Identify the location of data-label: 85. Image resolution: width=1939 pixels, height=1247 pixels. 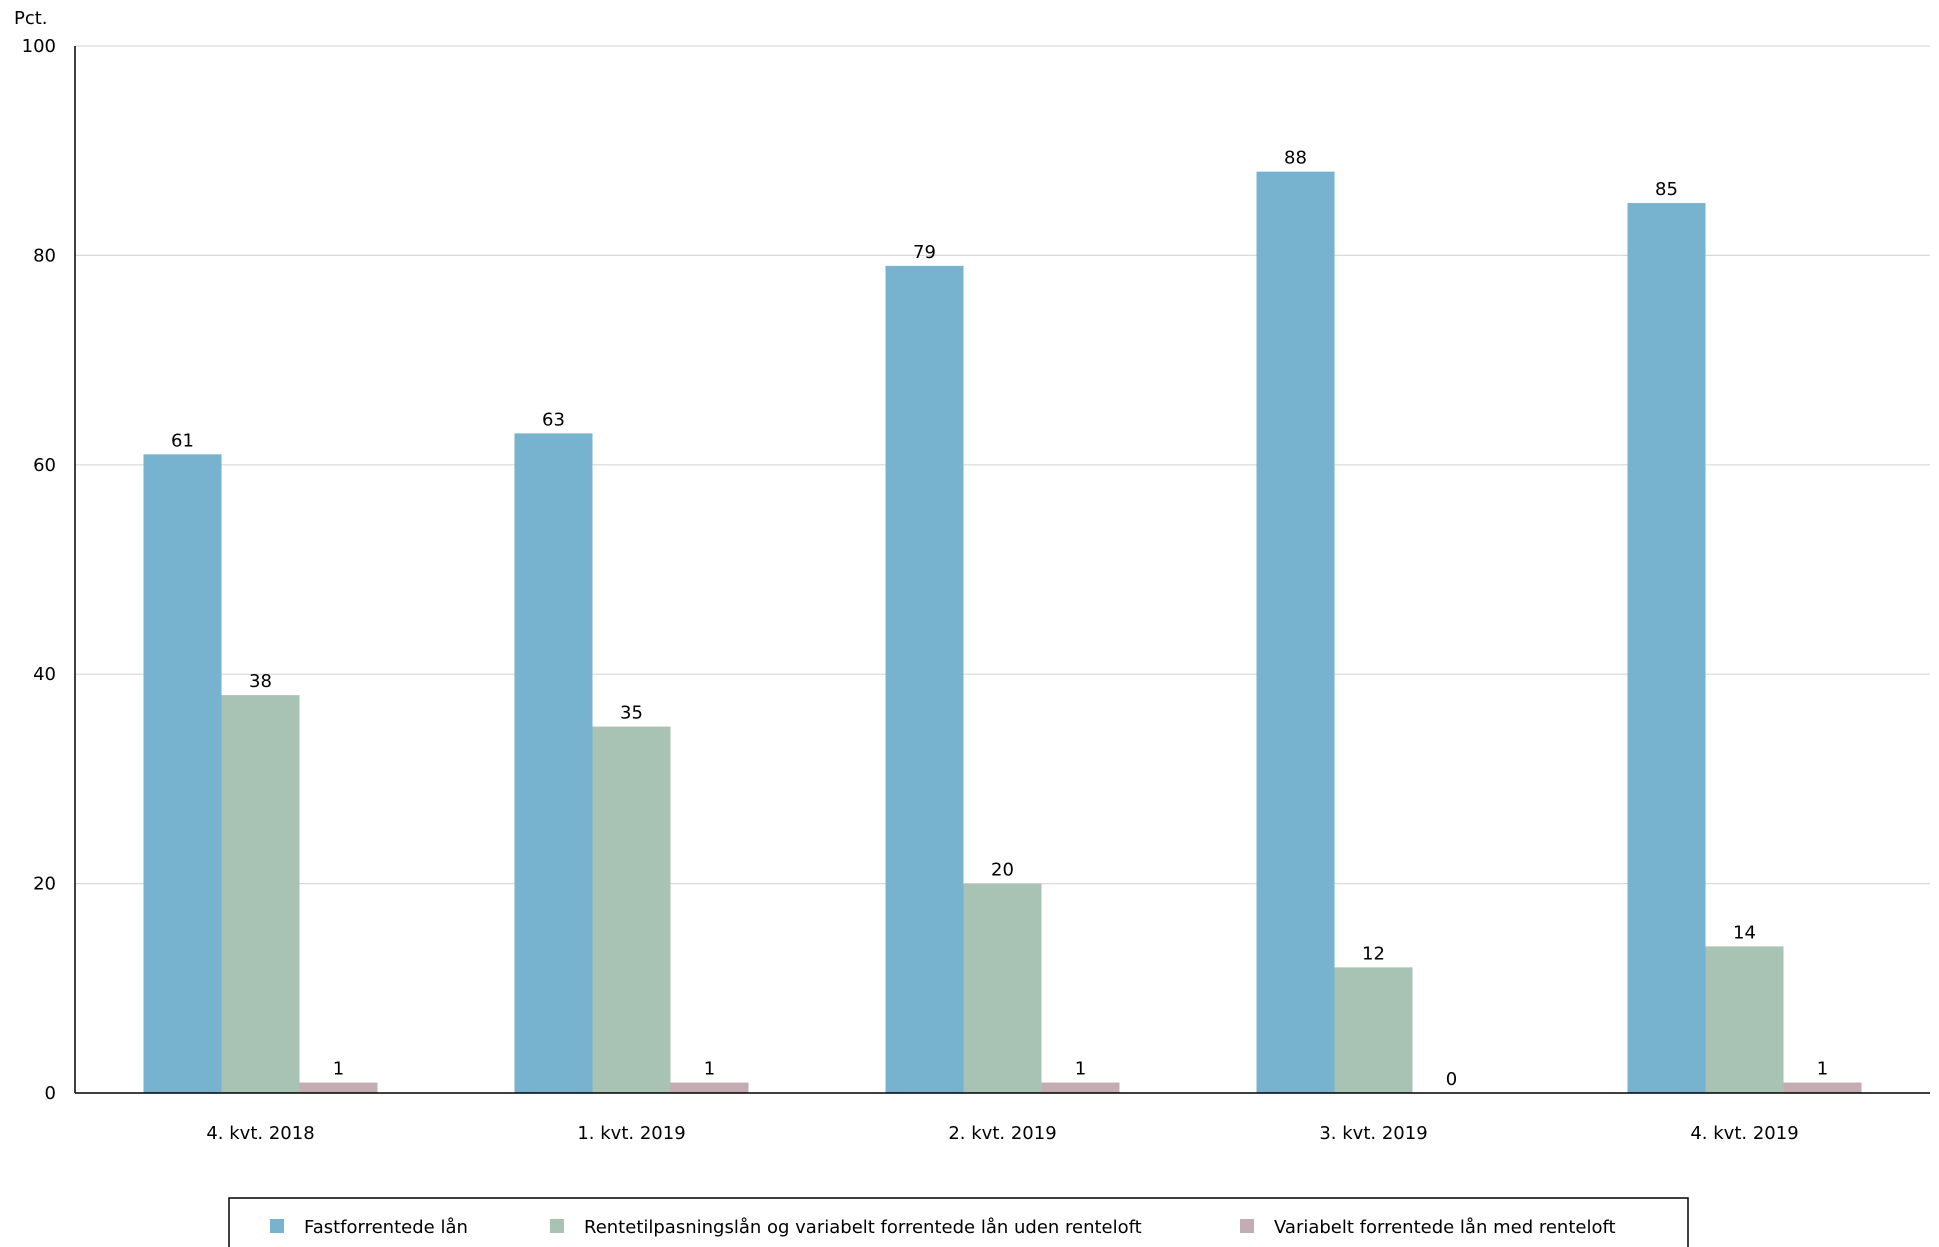
(1666, 189).